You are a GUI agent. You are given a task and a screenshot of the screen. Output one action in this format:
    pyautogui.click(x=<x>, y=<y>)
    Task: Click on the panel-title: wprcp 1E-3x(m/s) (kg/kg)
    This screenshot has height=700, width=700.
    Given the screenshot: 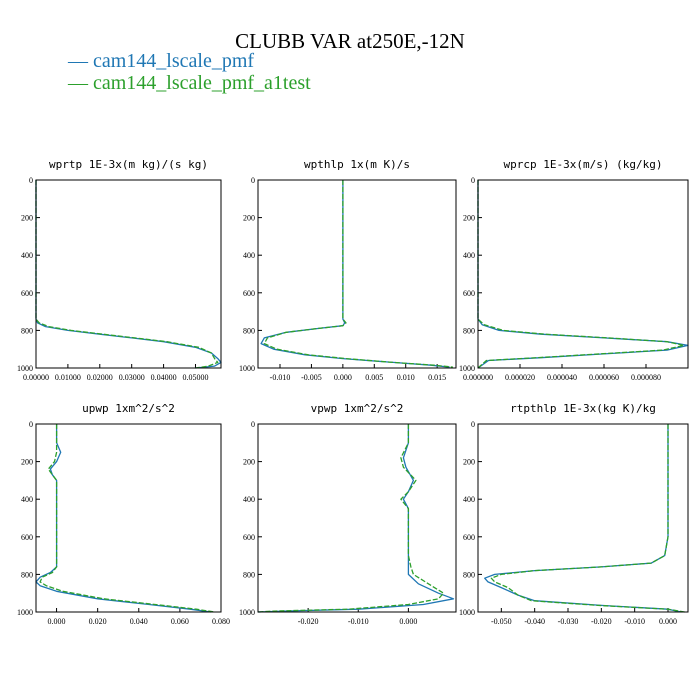 What is the action you would take?
    pyautogui.click(x=583, y=164)
    